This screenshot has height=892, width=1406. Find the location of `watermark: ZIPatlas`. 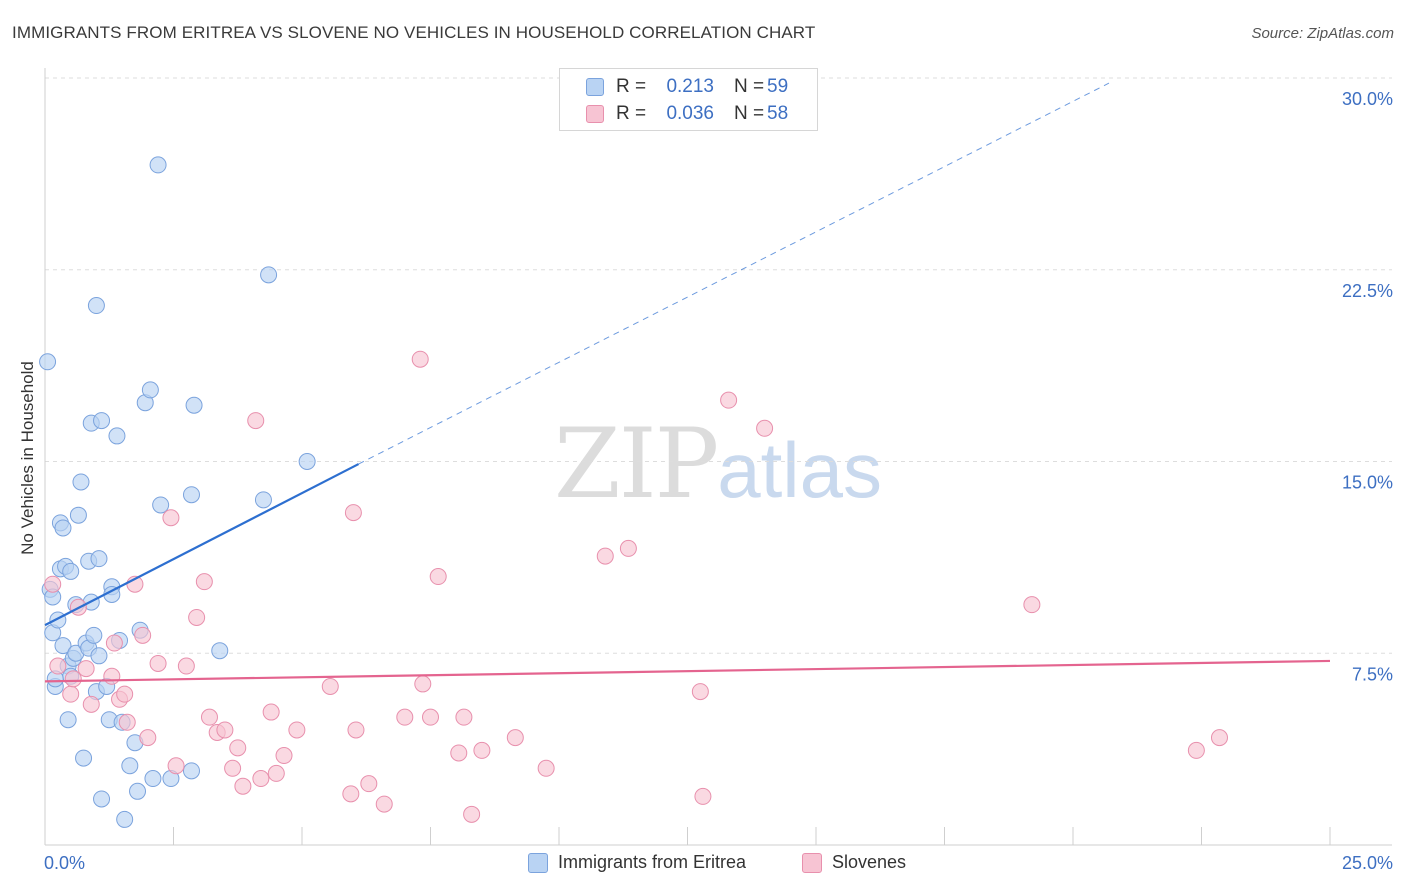

watermark: ZIPatlas is located at coordinates (718, 464).